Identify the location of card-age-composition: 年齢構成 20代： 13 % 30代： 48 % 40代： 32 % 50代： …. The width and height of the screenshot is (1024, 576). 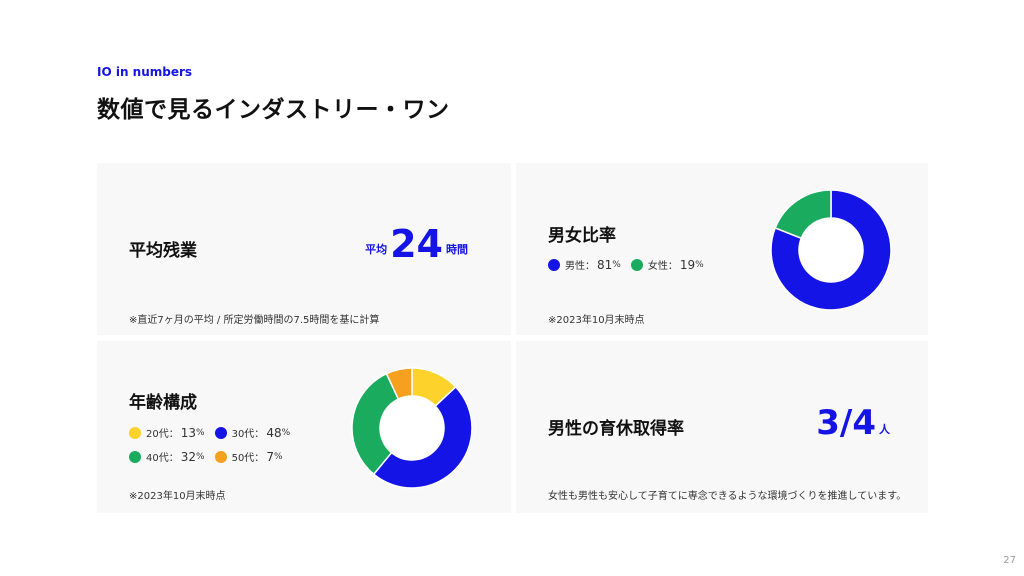
(304, 427).